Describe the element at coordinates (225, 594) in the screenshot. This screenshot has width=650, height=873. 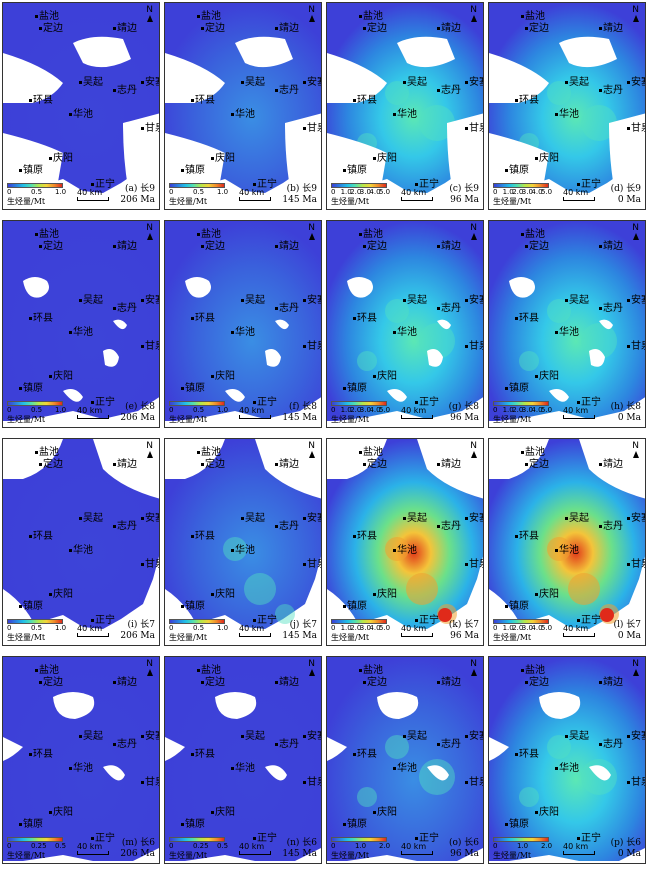
I see `city-label: 庆阳` at that location.